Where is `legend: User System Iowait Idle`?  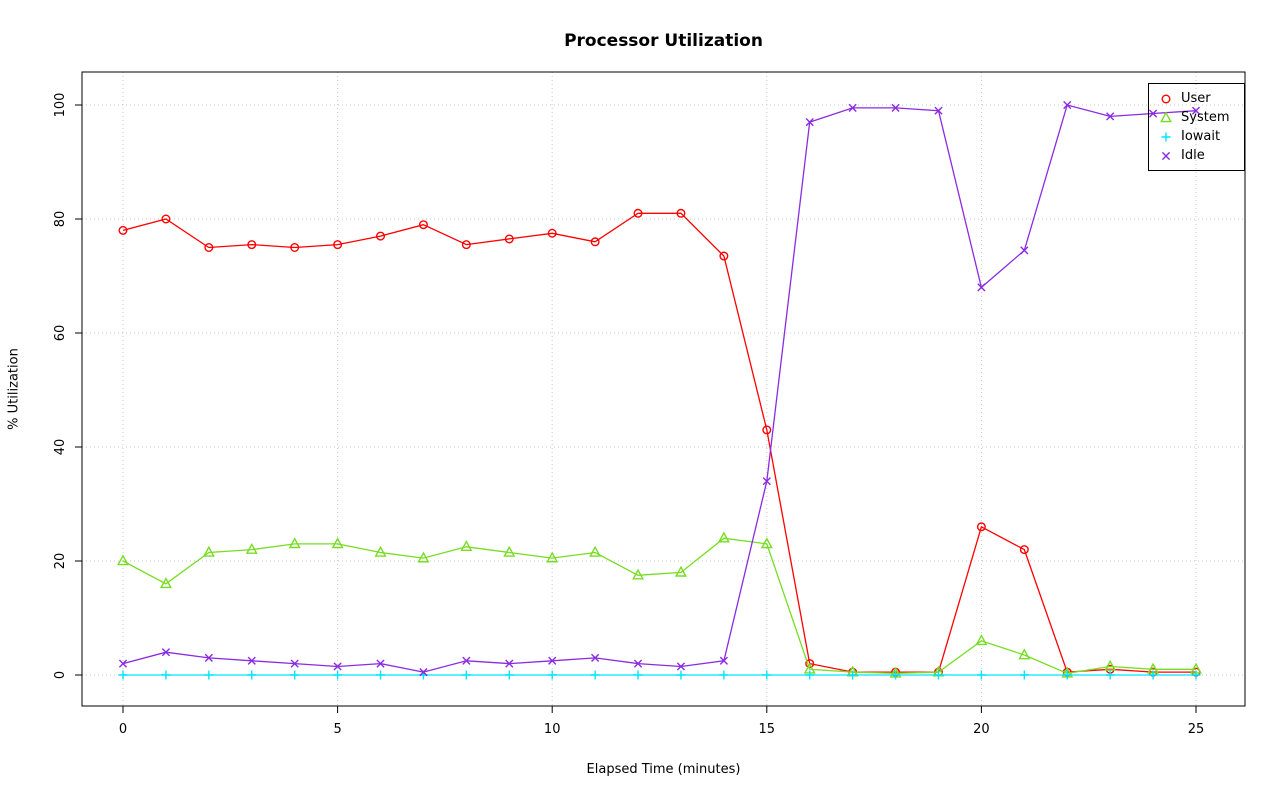 legend: User System Iowait Idle is located at coordinates (1196, 127).